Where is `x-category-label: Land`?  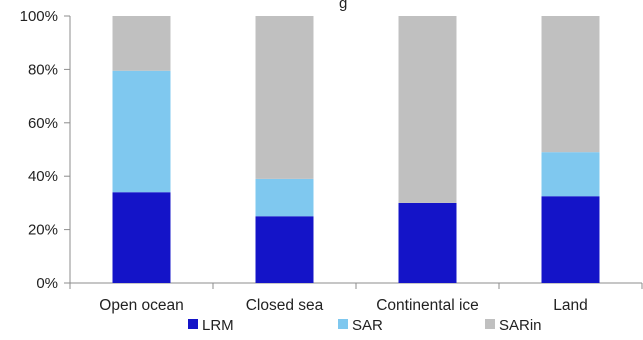
x-category-label: Land is located at coordinates (570, 305).